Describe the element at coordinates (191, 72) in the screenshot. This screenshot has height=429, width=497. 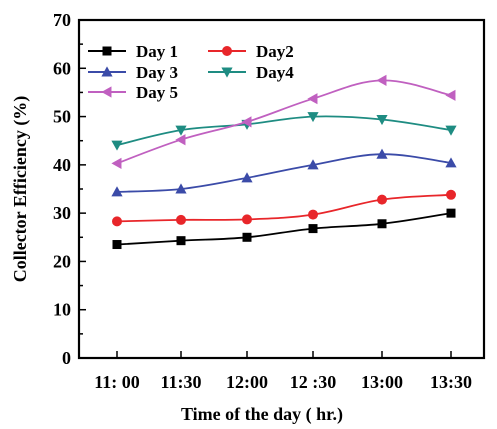
I see `legend: Day 1 Day2 Day 3 Day4 Day 5` at that location.